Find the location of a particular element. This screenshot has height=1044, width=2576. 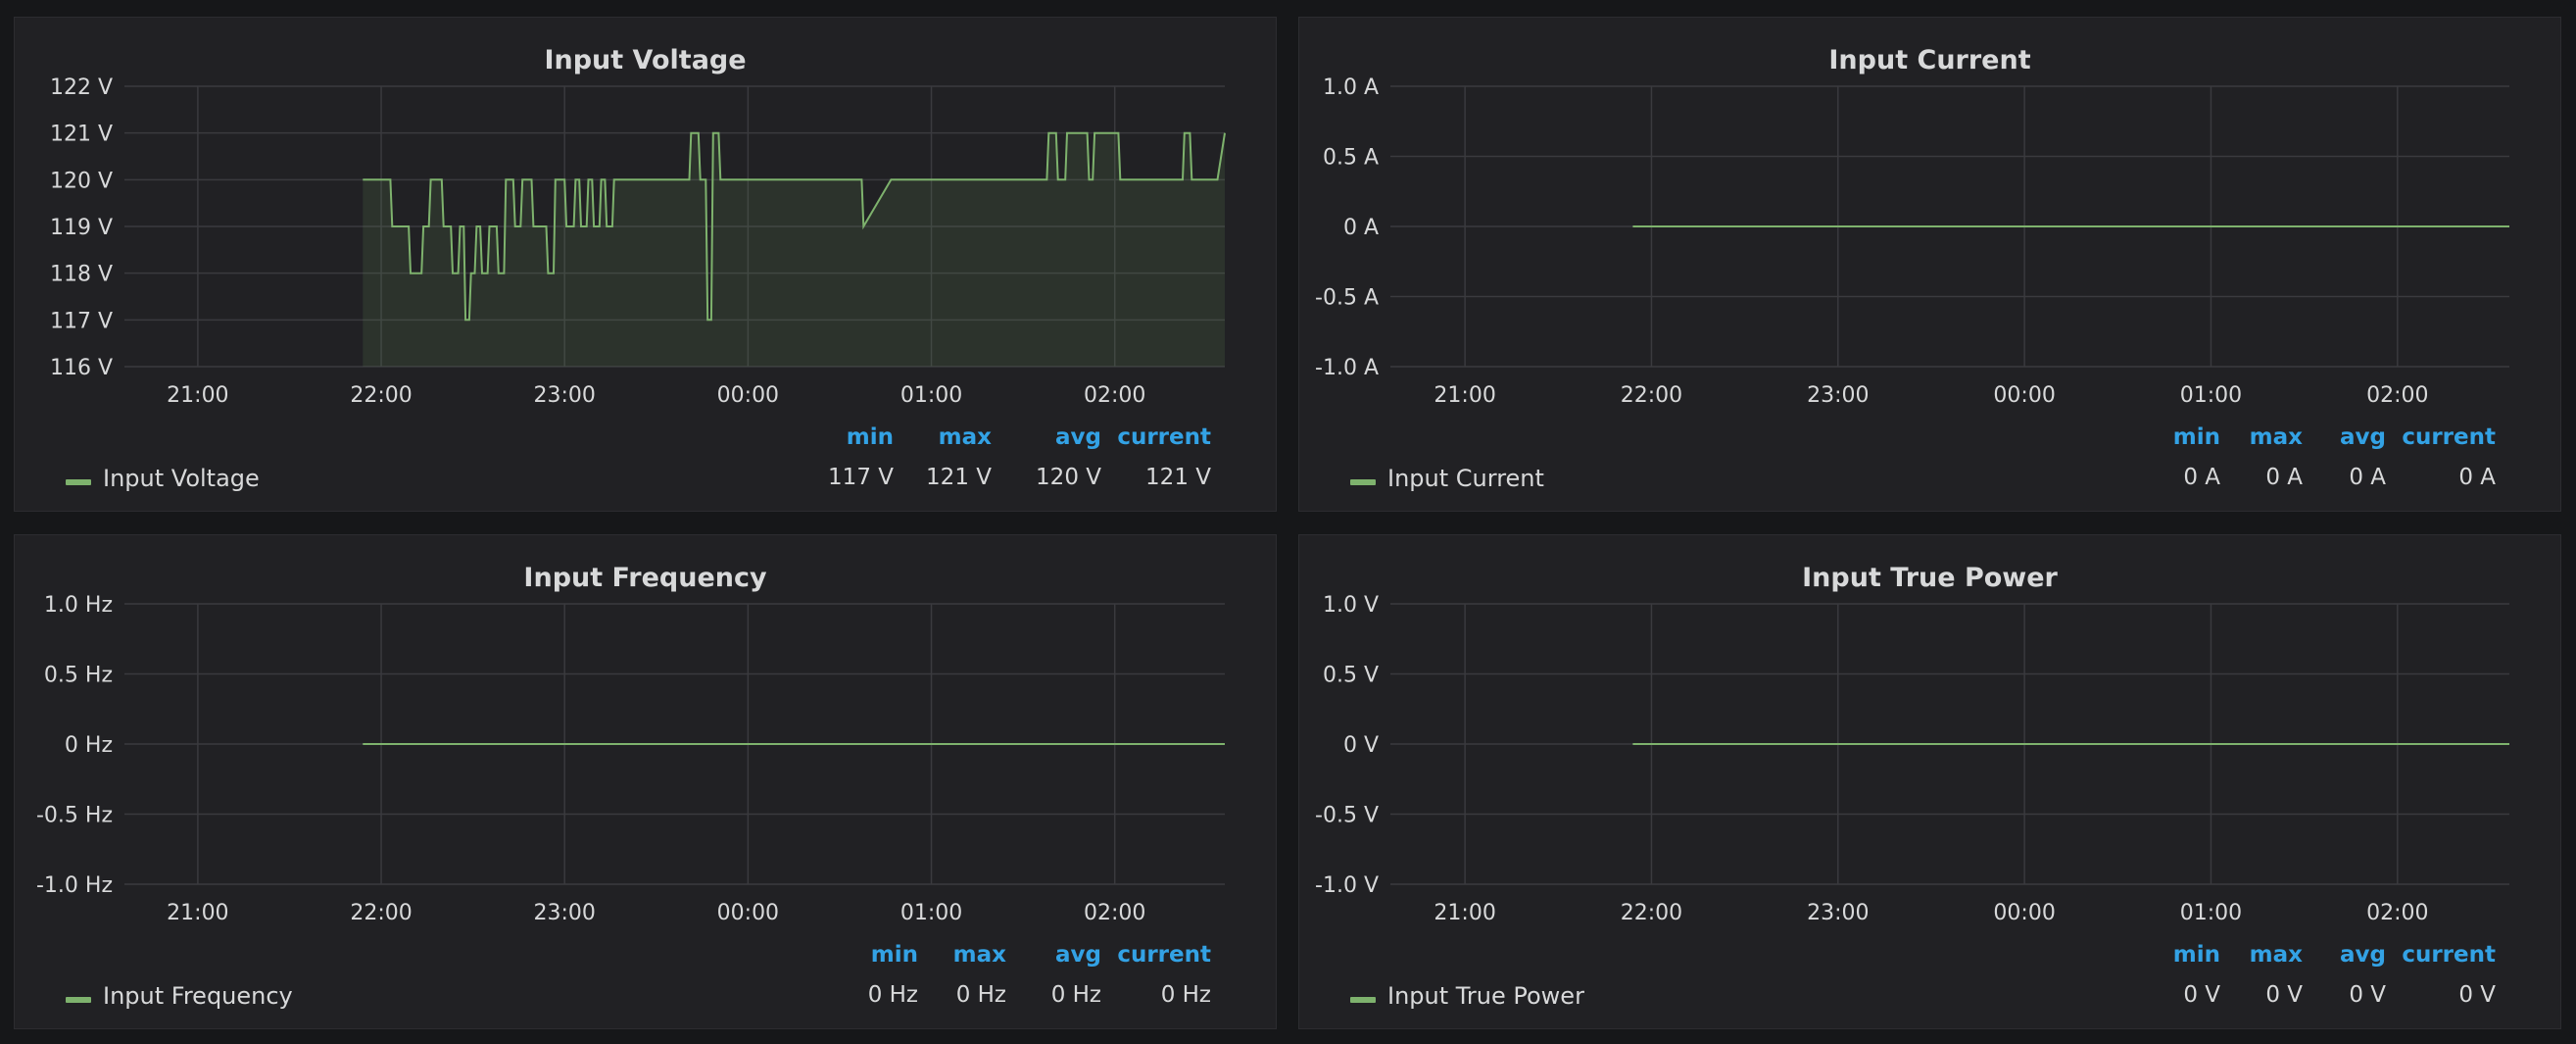

legend-series-name: Input True Power is located at coordinates (1485, 996).